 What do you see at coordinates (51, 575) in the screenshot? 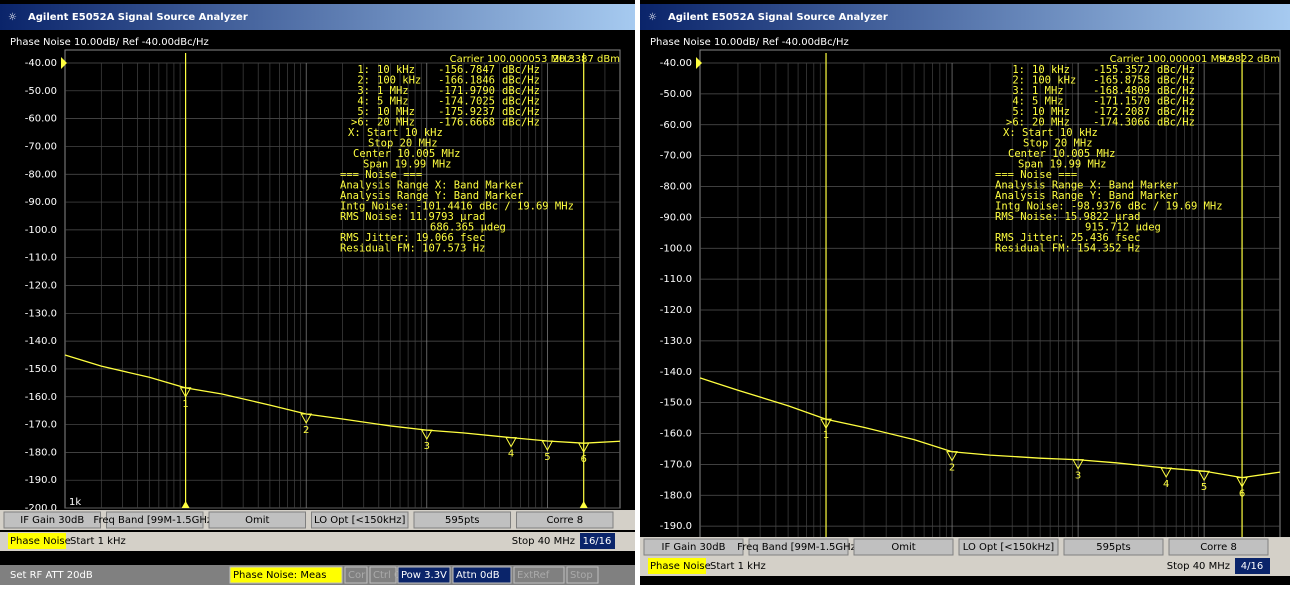
I see `bottom-text: Set RF ATT 20dB` at bounding box center [51, 575].